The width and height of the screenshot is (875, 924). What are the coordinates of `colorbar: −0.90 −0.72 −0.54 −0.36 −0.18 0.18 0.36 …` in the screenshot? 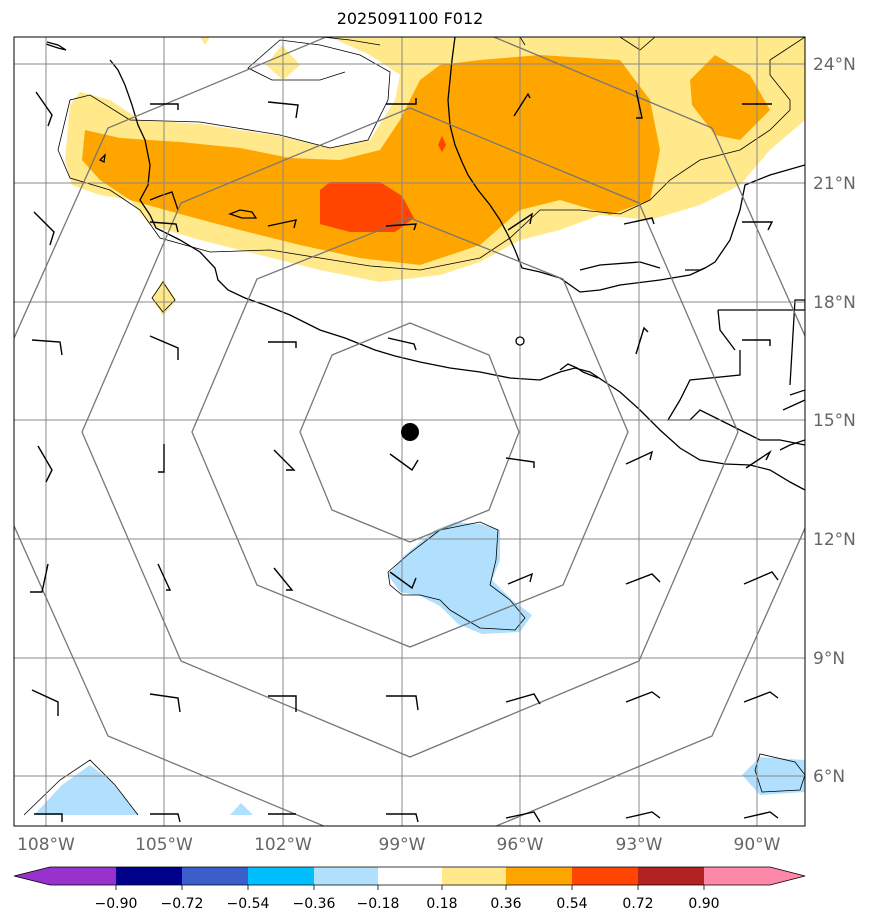 It's located at (409, 889).